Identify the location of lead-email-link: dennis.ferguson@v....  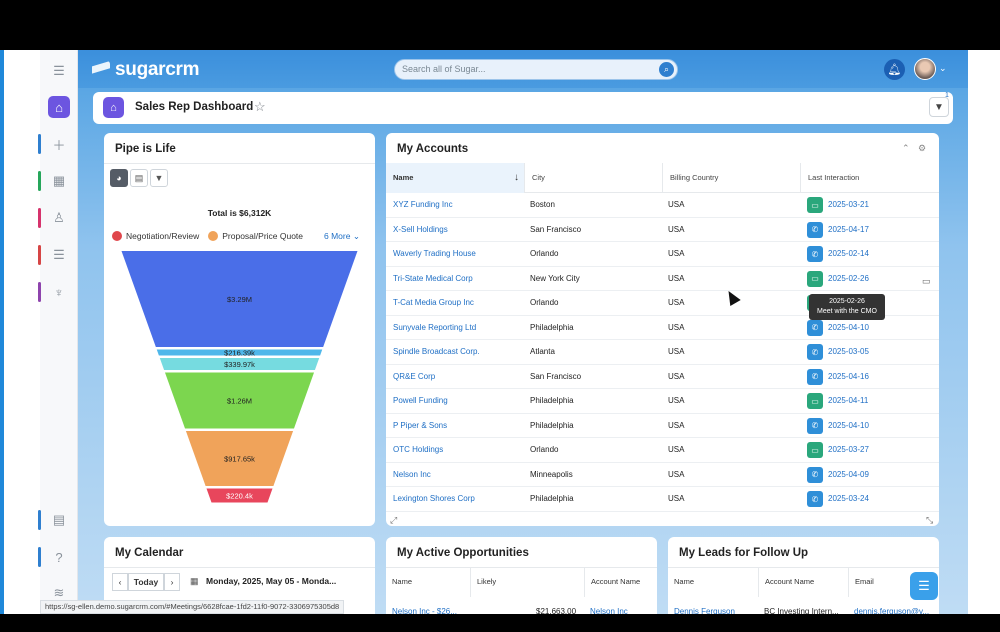
(892, 610).